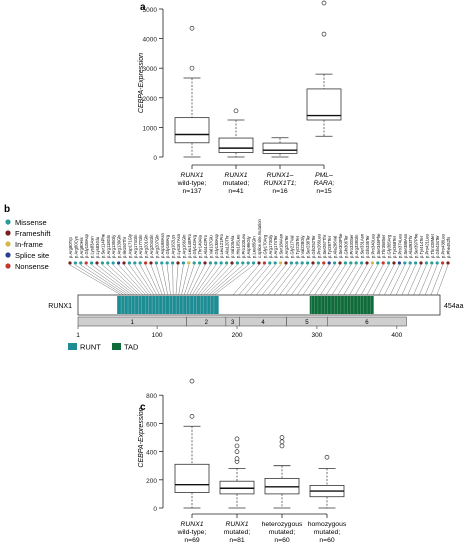  I want to click on aa-tick-label: 100, so click(157, 335).